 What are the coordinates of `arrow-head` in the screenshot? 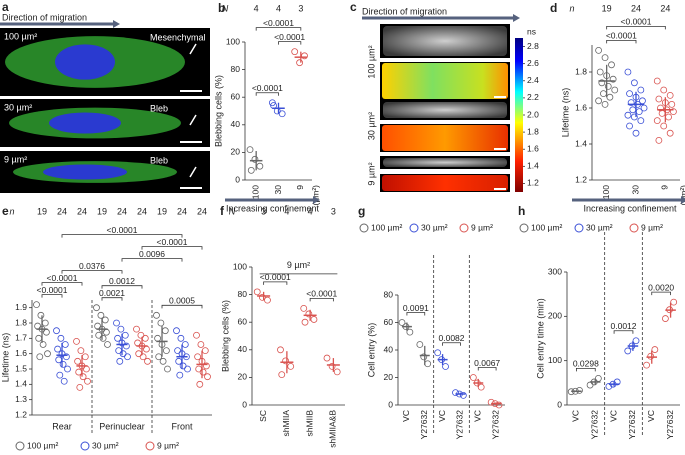 It's located at (316, 200).